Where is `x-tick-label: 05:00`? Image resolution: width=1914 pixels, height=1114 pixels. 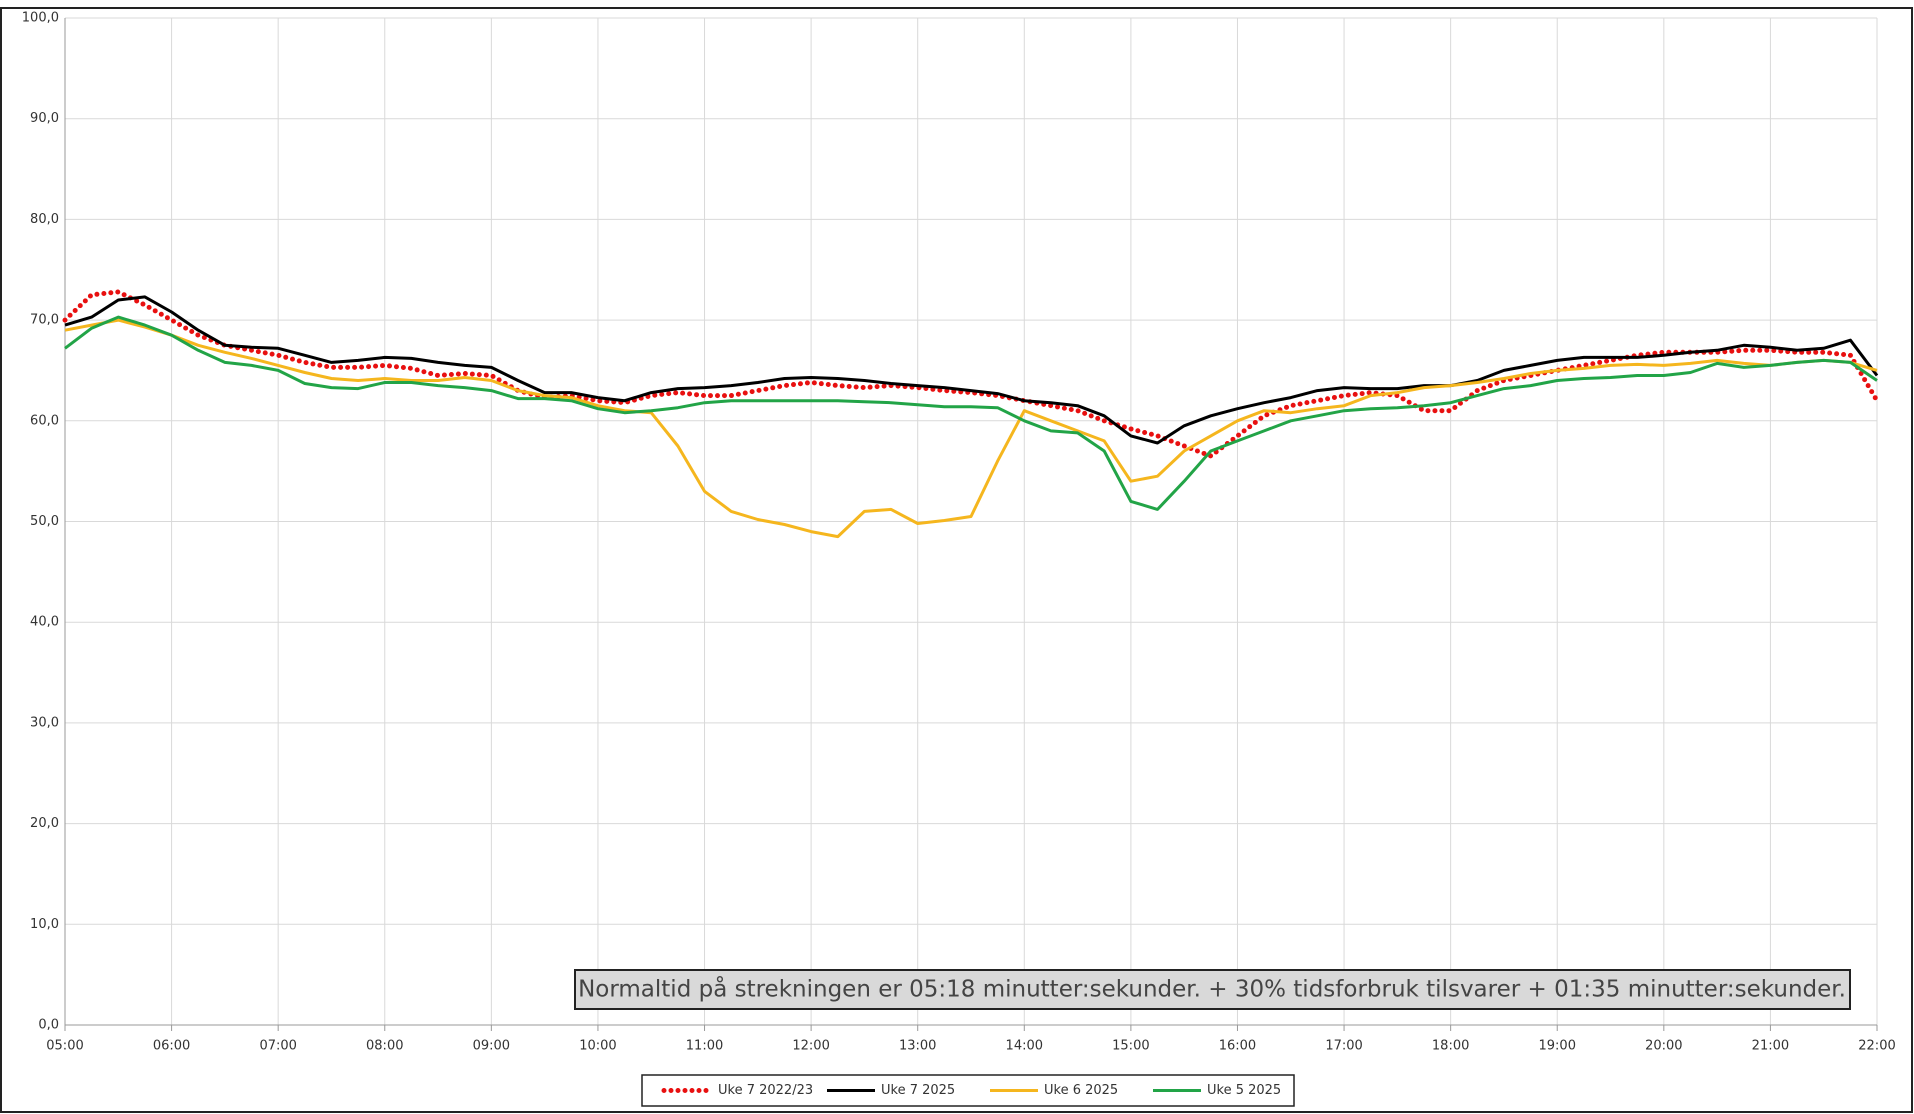 x-tick-label: 05:00 is located at coordinates (64, 1046).